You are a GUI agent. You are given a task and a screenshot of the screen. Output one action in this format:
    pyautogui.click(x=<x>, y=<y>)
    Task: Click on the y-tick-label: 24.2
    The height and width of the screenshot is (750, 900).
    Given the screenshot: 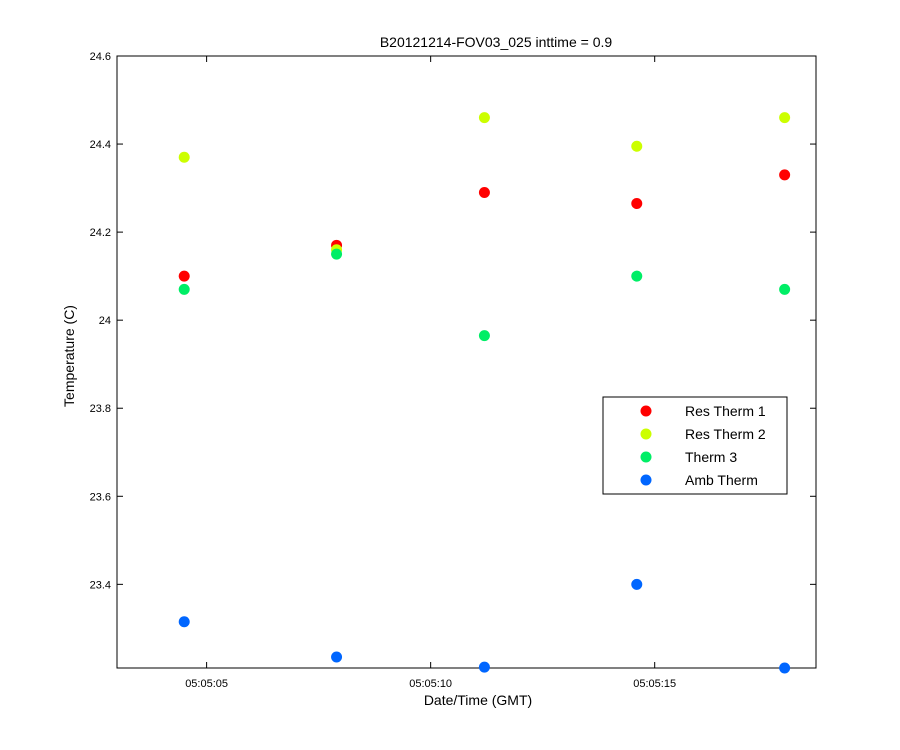 What is the action you would take?
    pyautogui.click(x=100, y=233)
    